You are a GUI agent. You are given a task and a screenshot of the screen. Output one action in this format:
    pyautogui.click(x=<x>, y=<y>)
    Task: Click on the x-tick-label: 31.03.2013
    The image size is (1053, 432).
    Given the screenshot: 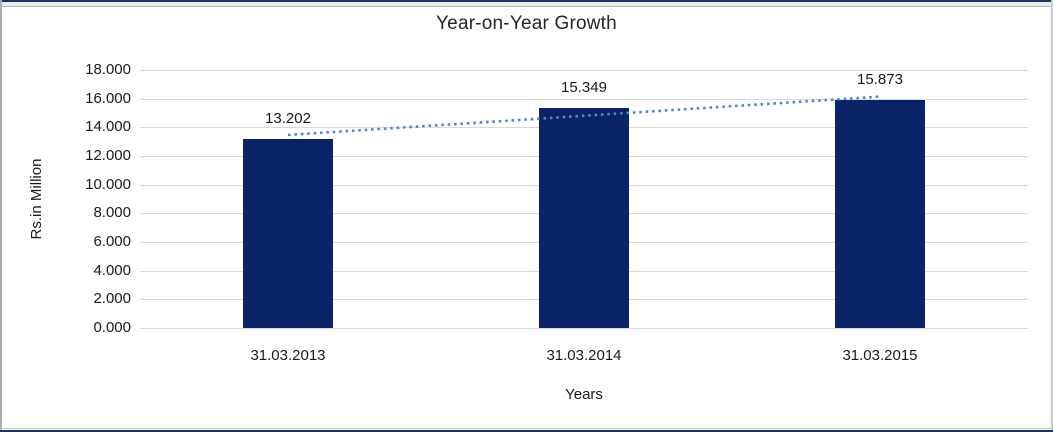 What is the action you would take?
    pyautogui.click(x=288, y=355)
    